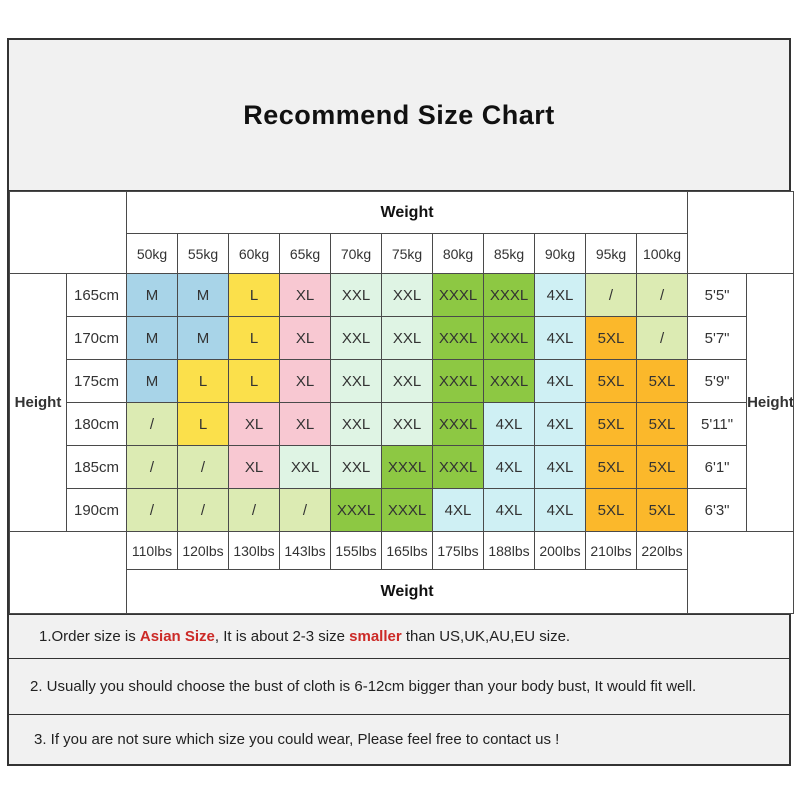 This screenshot has height=800, width=800. Describe the element at coordinates (356, 253) in the screenshot. I see `kg-header: 70kg` at that location.